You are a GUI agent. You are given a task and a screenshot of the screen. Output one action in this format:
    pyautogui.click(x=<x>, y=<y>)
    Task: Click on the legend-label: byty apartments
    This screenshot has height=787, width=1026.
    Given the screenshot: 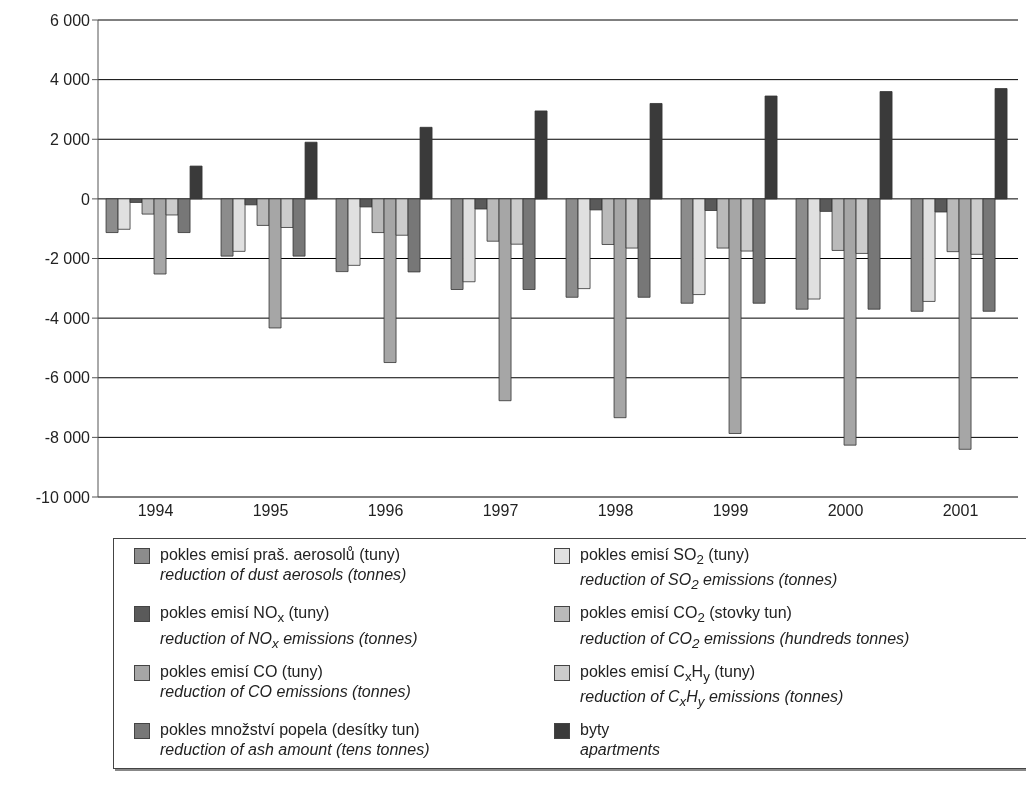 What is the action you would take?
    pyautogui.click(x=620, y=740)
    